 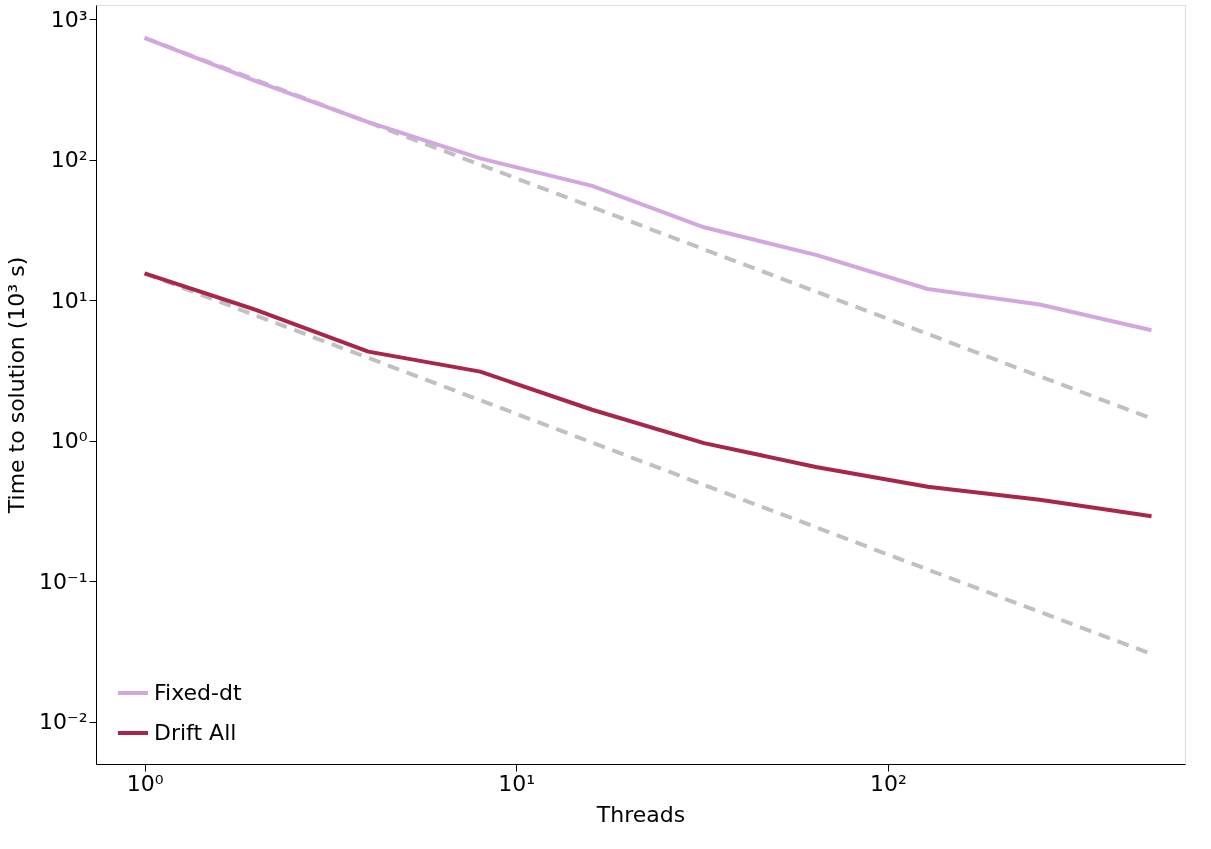 What do you see at coordinates (640, 814) in the screenshot?
I see `x-axis-title: Threads` at bounding box center [640, 814].